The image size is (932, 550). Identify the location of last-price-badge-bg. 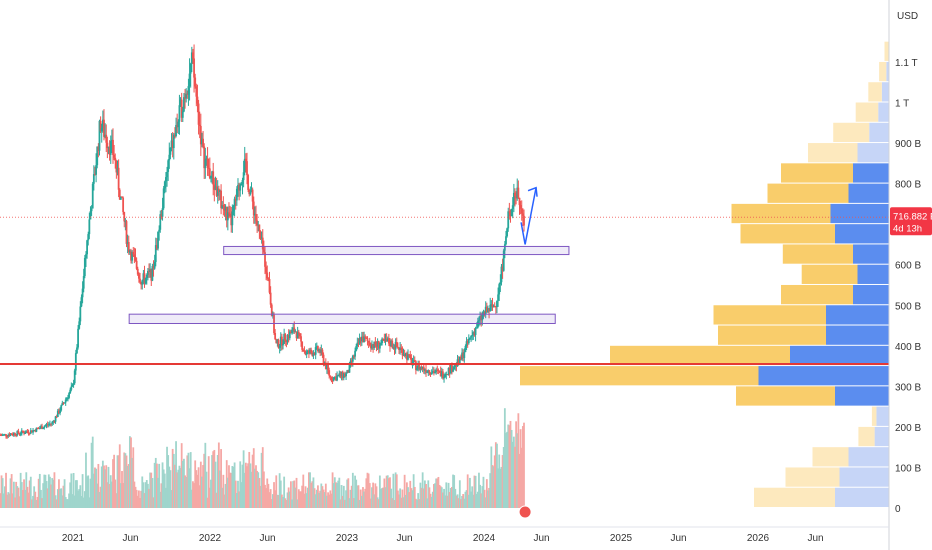
(911, 221).